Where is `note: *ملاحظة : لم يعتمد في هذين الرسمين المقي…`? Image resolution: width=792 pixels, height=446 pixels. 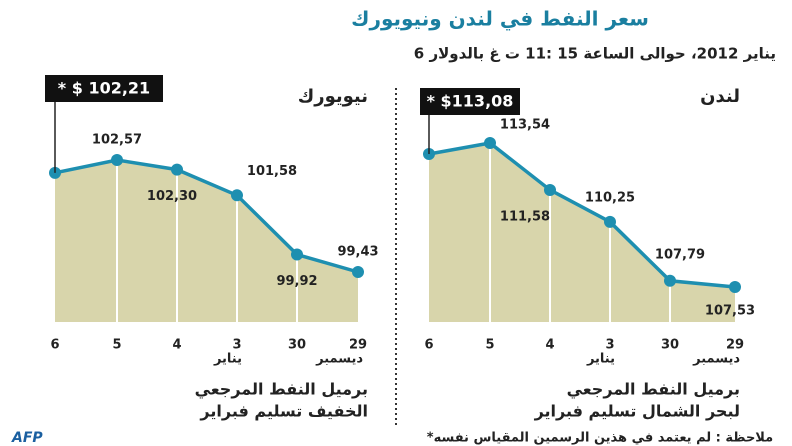
note: *ملاحظة : لم يعتمد في هذين الرسمين المقي… is located at coordinates (600, 438).